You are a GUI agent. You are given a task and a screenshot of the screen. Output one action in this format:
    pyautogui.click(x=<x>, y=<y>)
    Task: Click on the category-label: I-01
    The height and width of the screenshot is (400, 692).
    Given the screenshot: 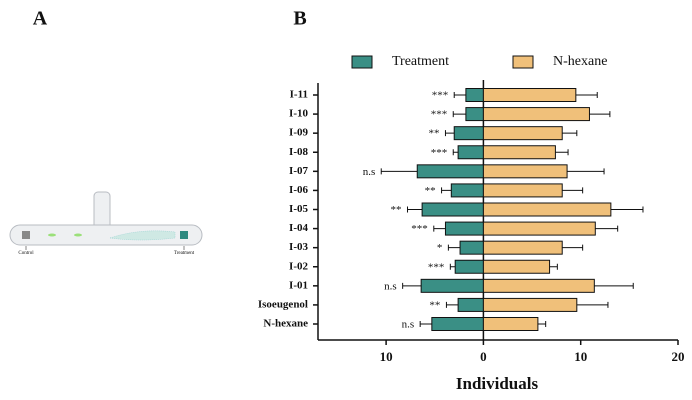 What is the action you would take?
    pyautogui.click(x=298, y=285)
    